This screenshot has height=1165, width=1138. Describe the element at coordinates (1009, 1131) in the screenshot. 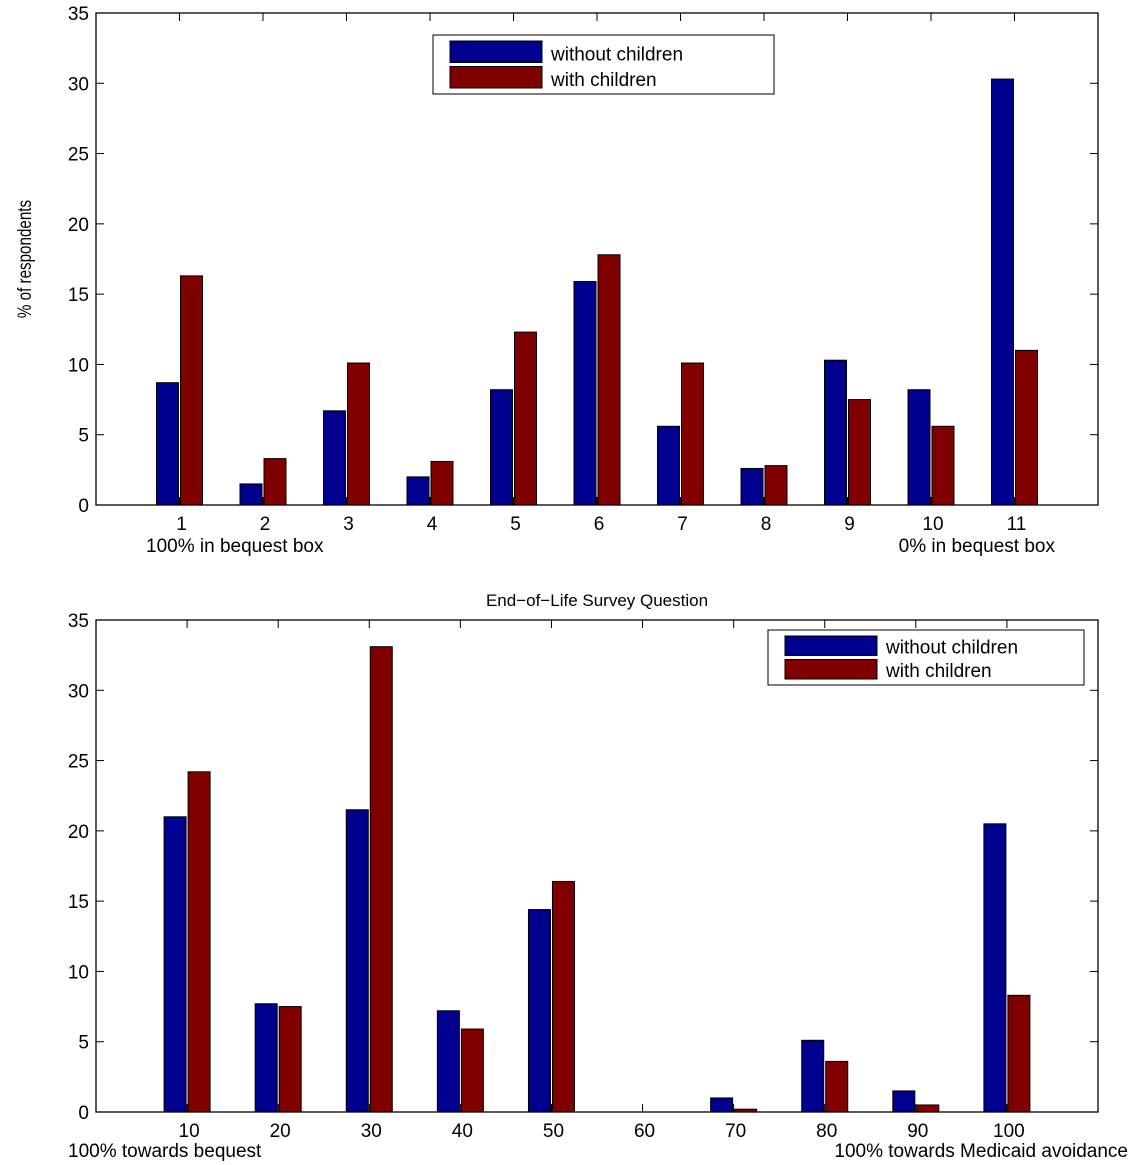

I see `x-tick-label: 100` at that location.